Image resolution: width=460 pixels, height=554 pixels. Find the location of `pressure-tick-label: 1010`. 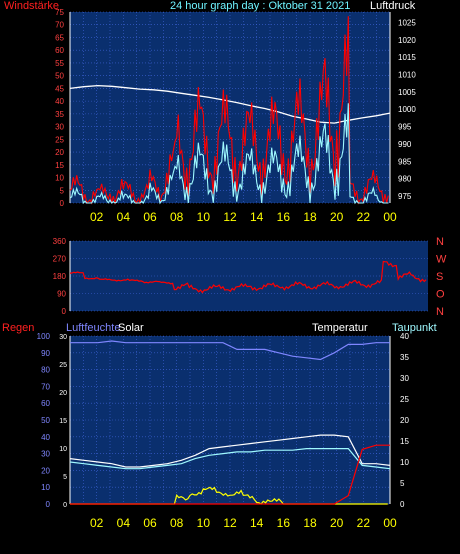

pressure-tick-label: 1010 is located at coordinates (407, 75).